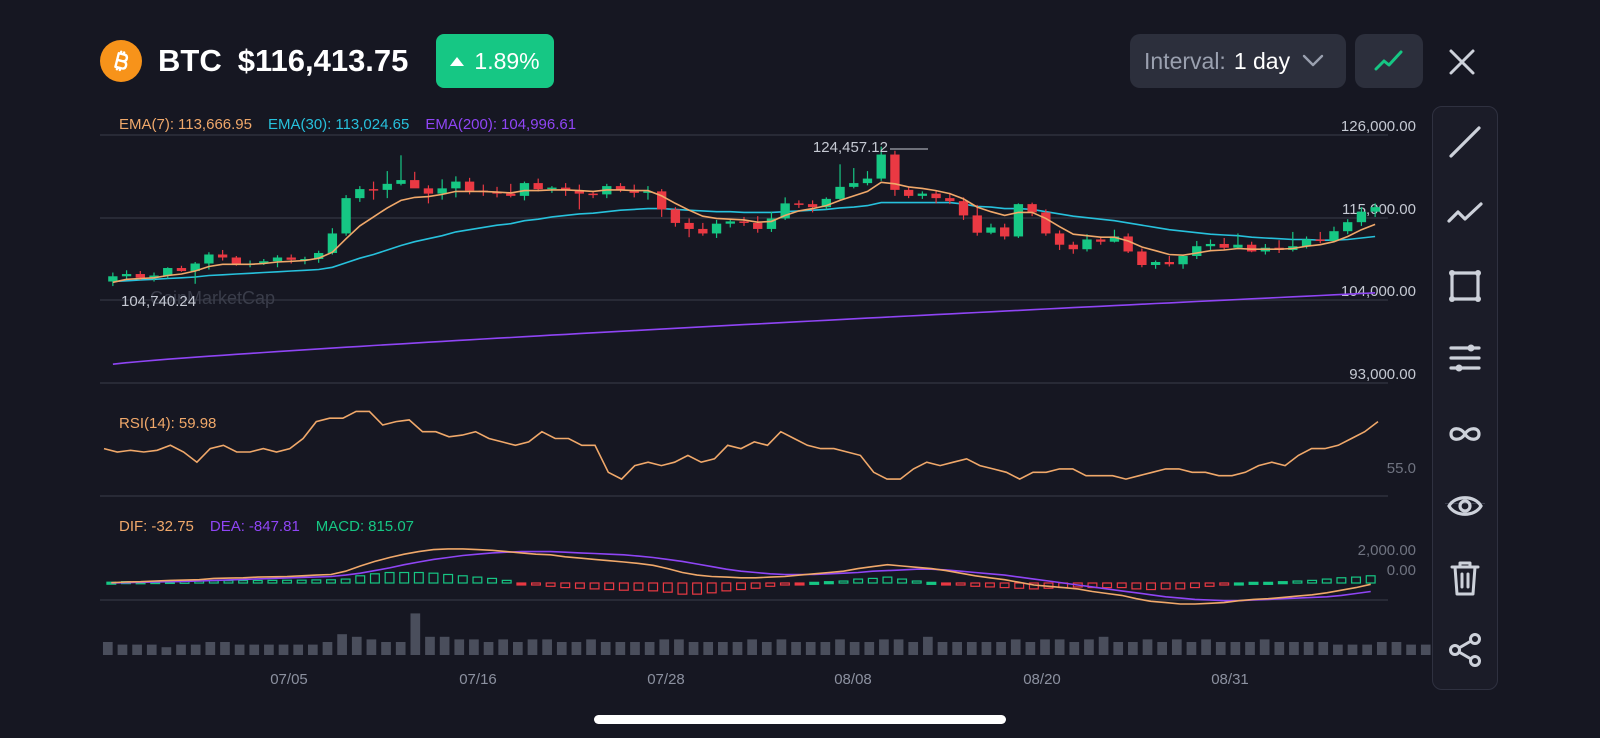 The height and width of the screenshot is (738, 1600). I want to click on rectangle-tool, so click(1465, 286).